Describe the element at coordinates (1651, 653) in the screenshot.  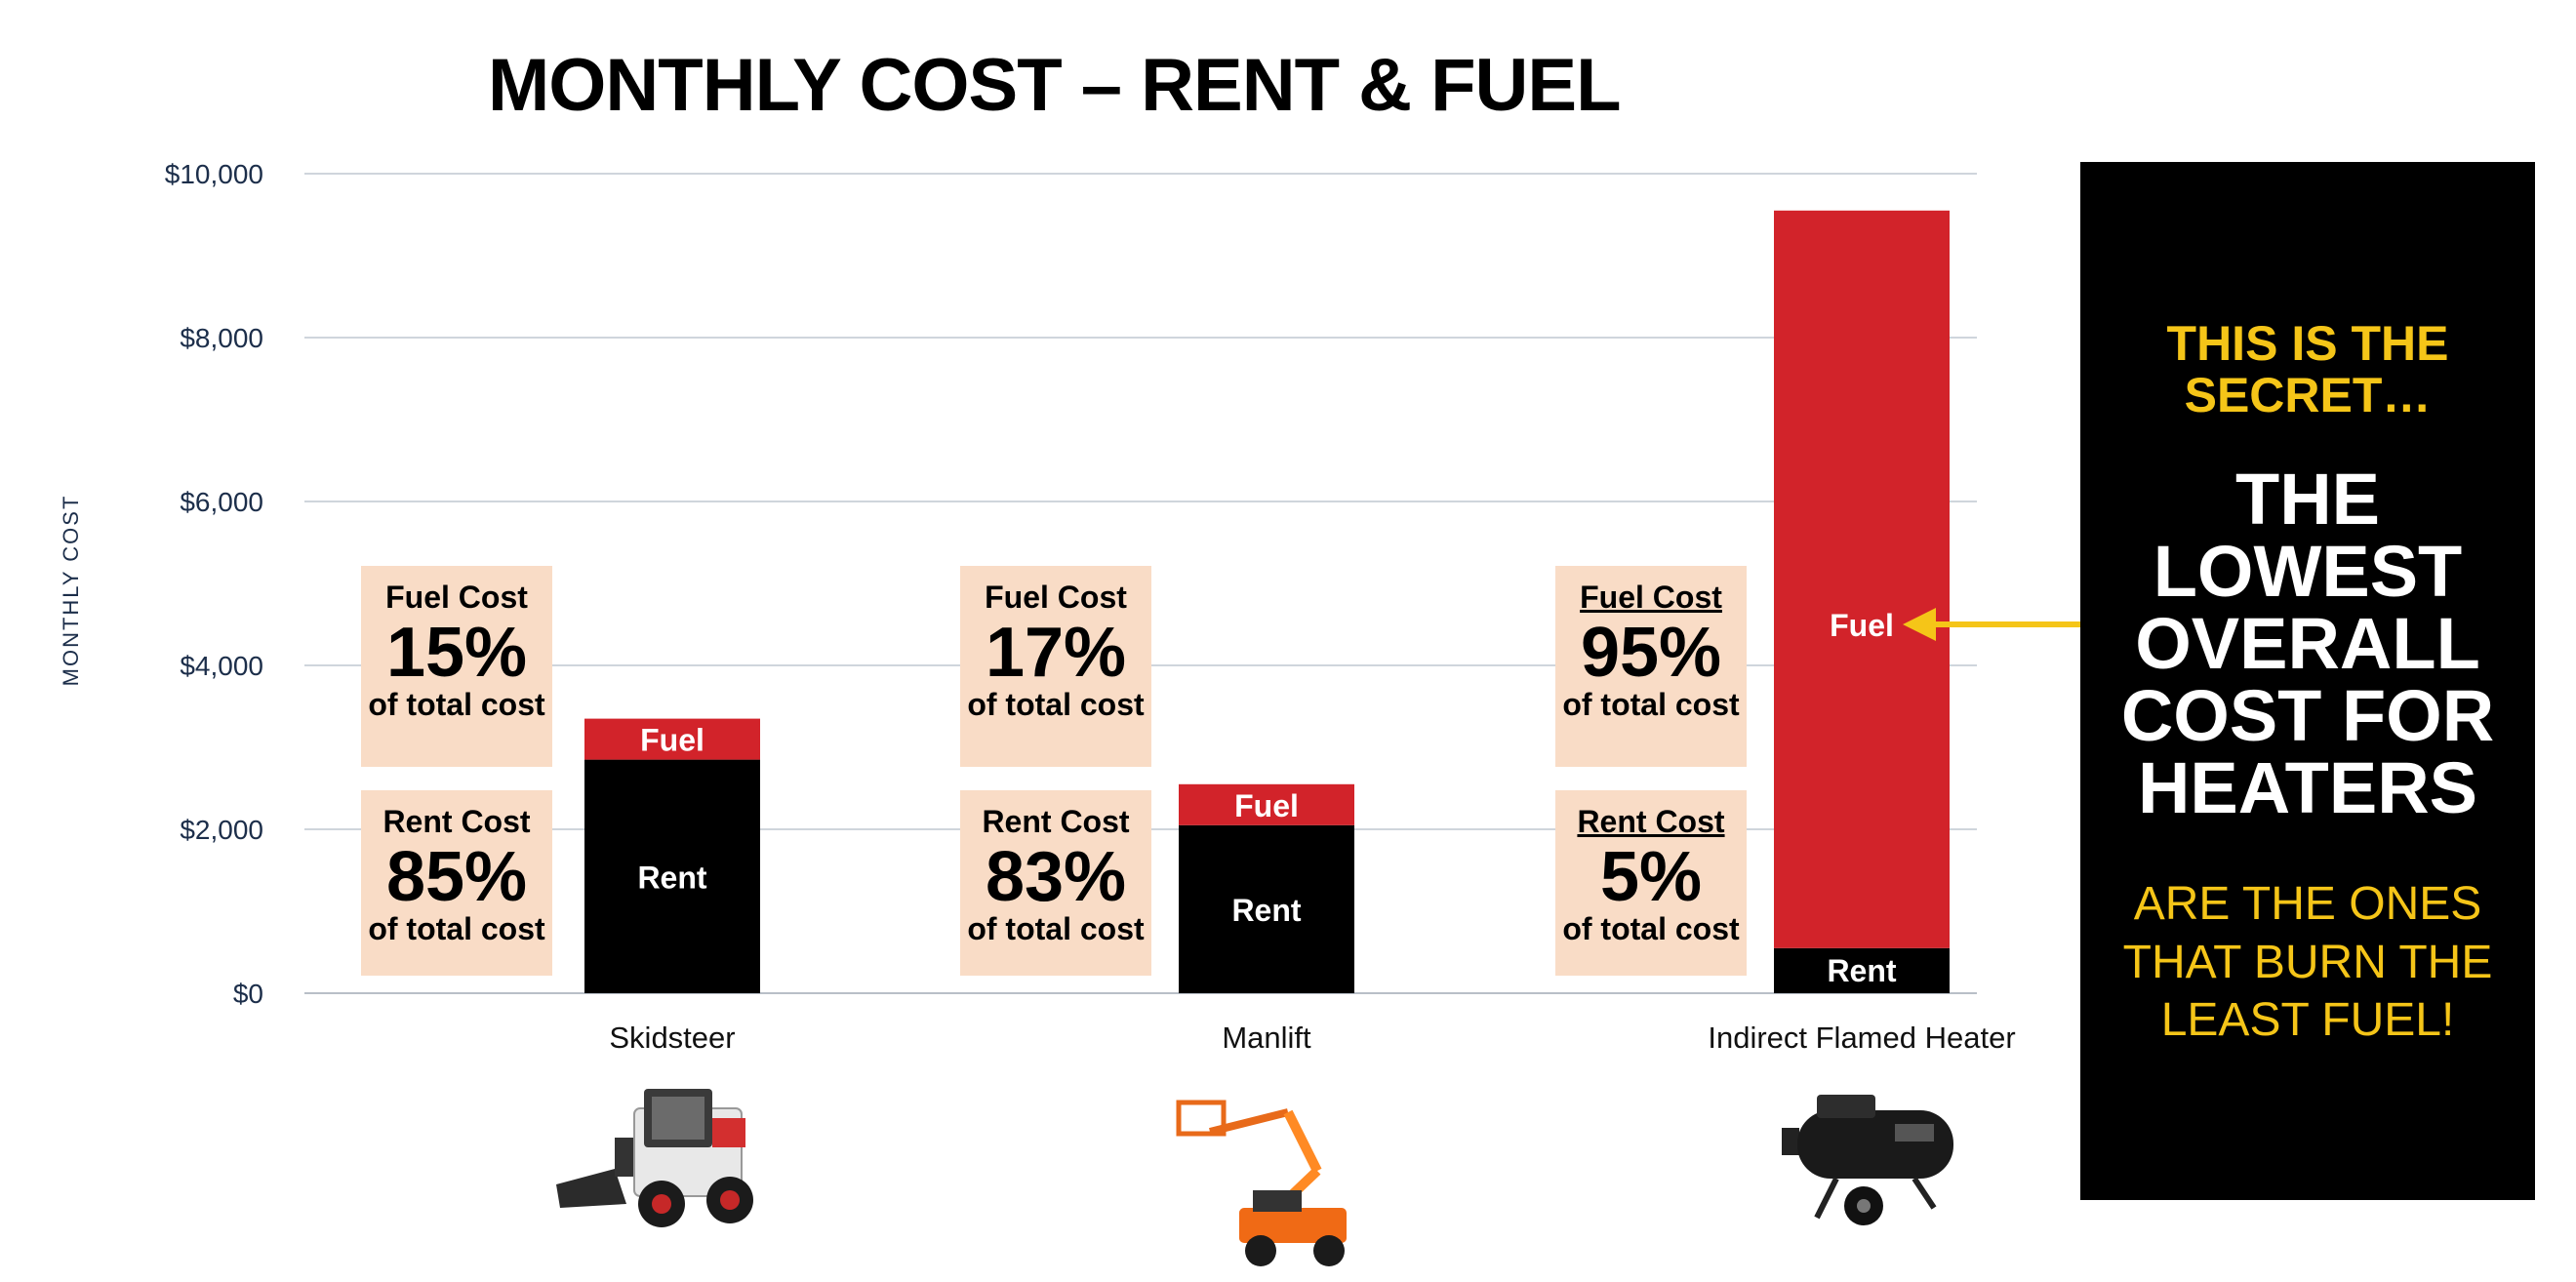
I see `fuel-percent: 95%` at that location.